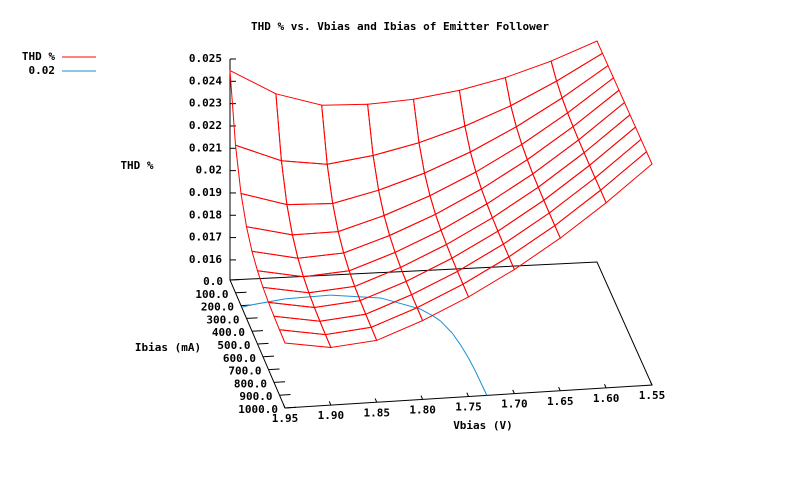  Describe the element at coordinates (422, 409) in the screenshot. I see `x-tick-label: 1.80` at that location.